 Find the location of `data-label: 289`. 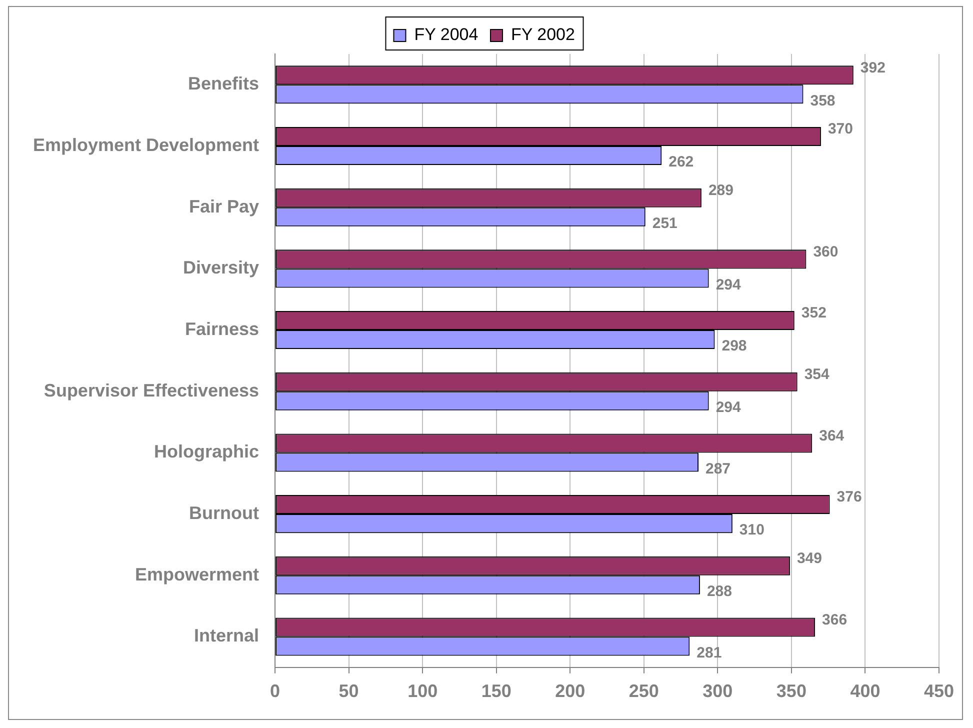

data-label: 289 is located at coordinates (721, 190).